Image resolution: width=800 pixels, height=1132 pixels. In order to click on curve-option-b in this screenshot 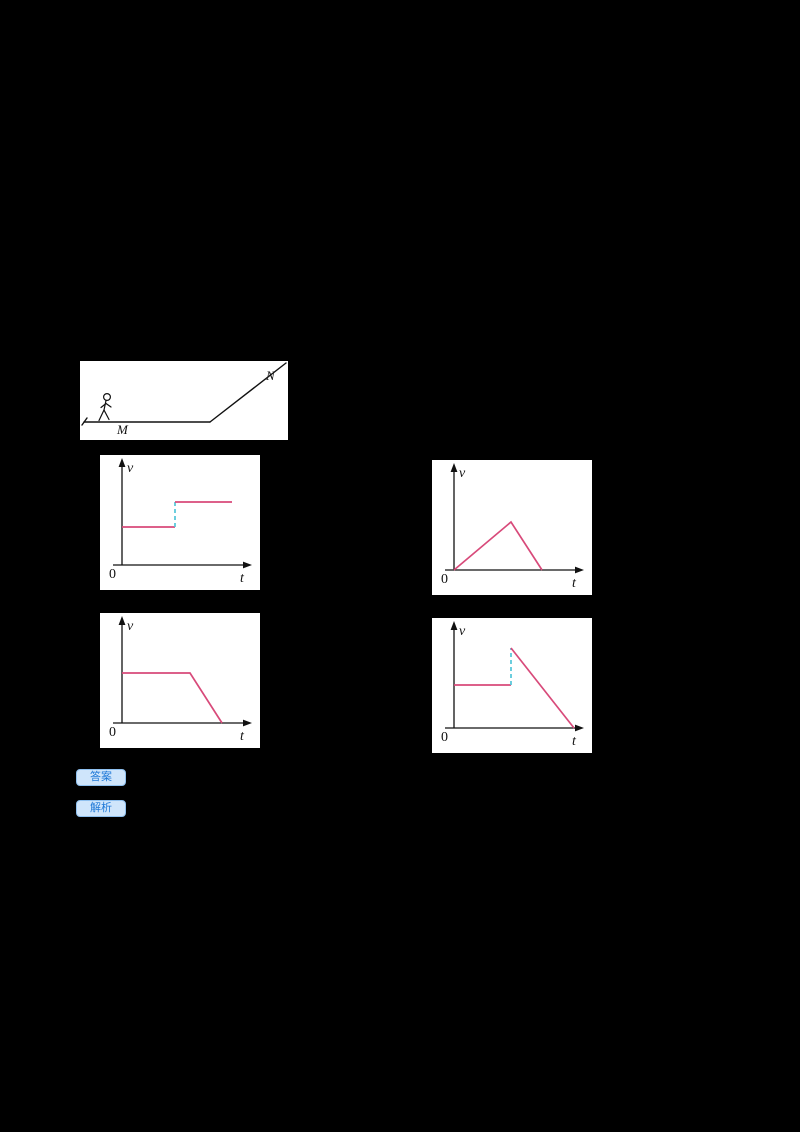, I will do `click(498, 545)`.